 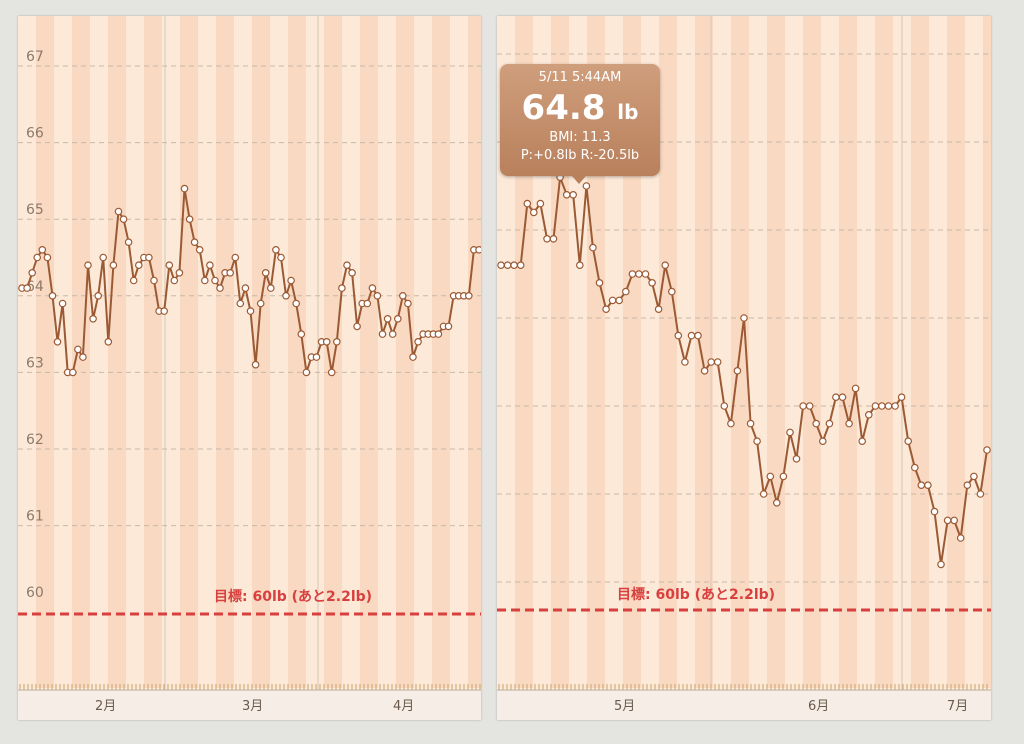 I want to click on y-tick-label: 67, so click(x=35, y=57).